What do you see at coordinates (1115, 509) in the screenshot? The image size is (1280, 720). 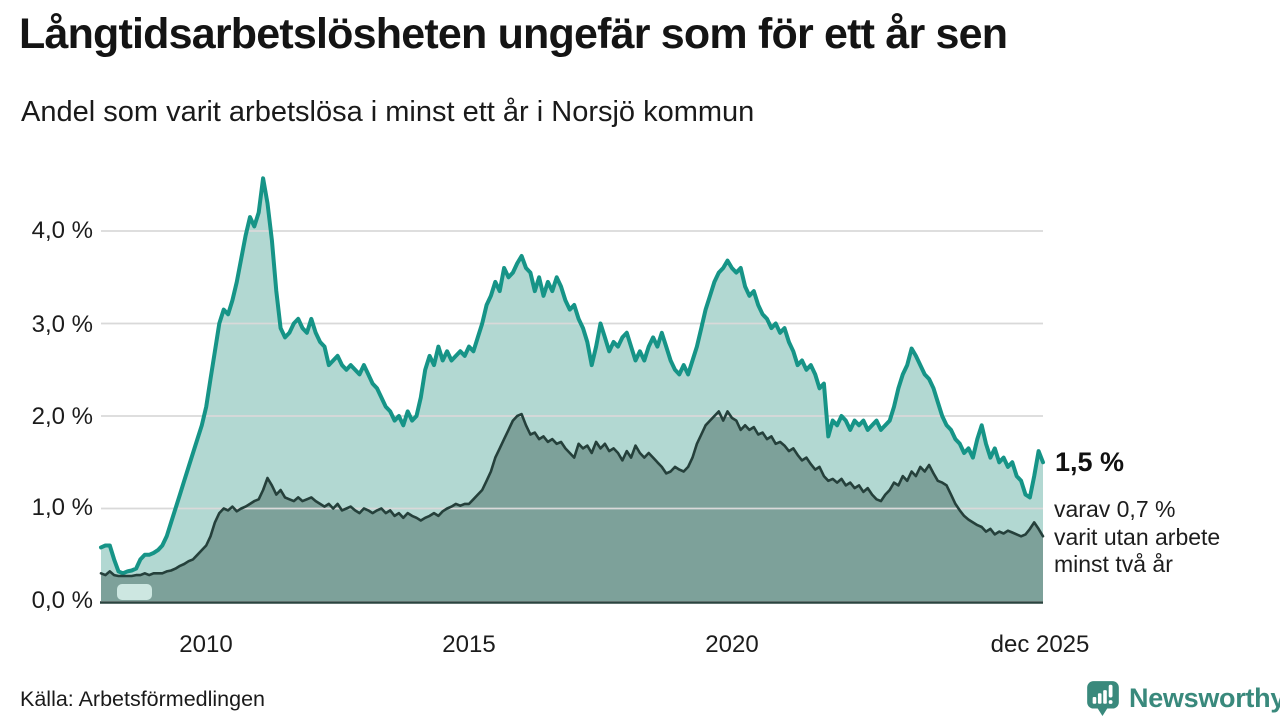 I see `note-line-1: varav 0,7 %` at bounding box center [1115, 509].